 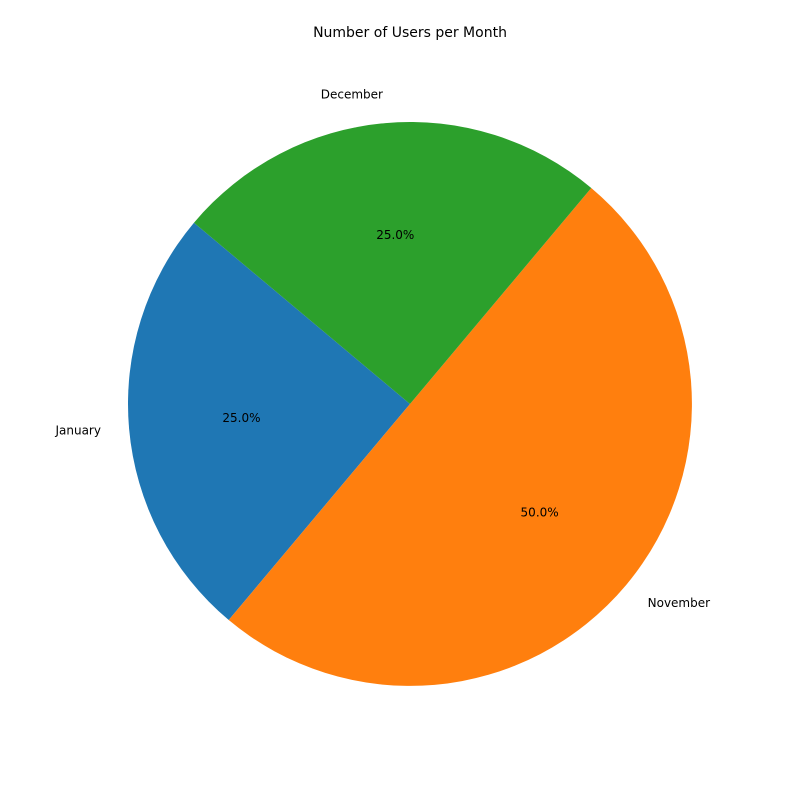 I want to click on slice-label-january: January, so click(x=77, y=431).